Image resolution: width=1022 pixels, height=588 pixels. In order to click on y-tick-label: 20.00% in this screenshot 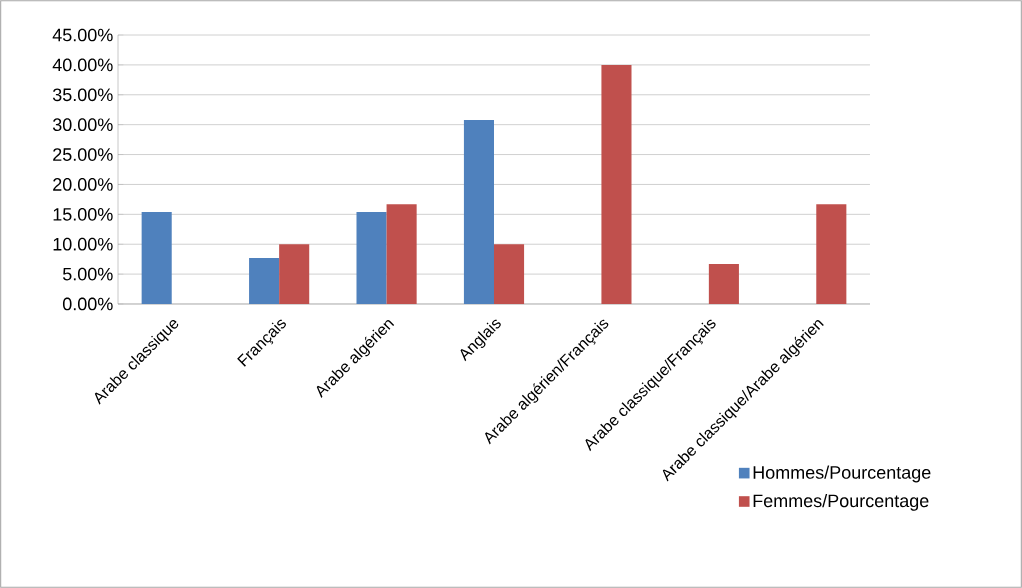, I will do `click(83, 184)`.